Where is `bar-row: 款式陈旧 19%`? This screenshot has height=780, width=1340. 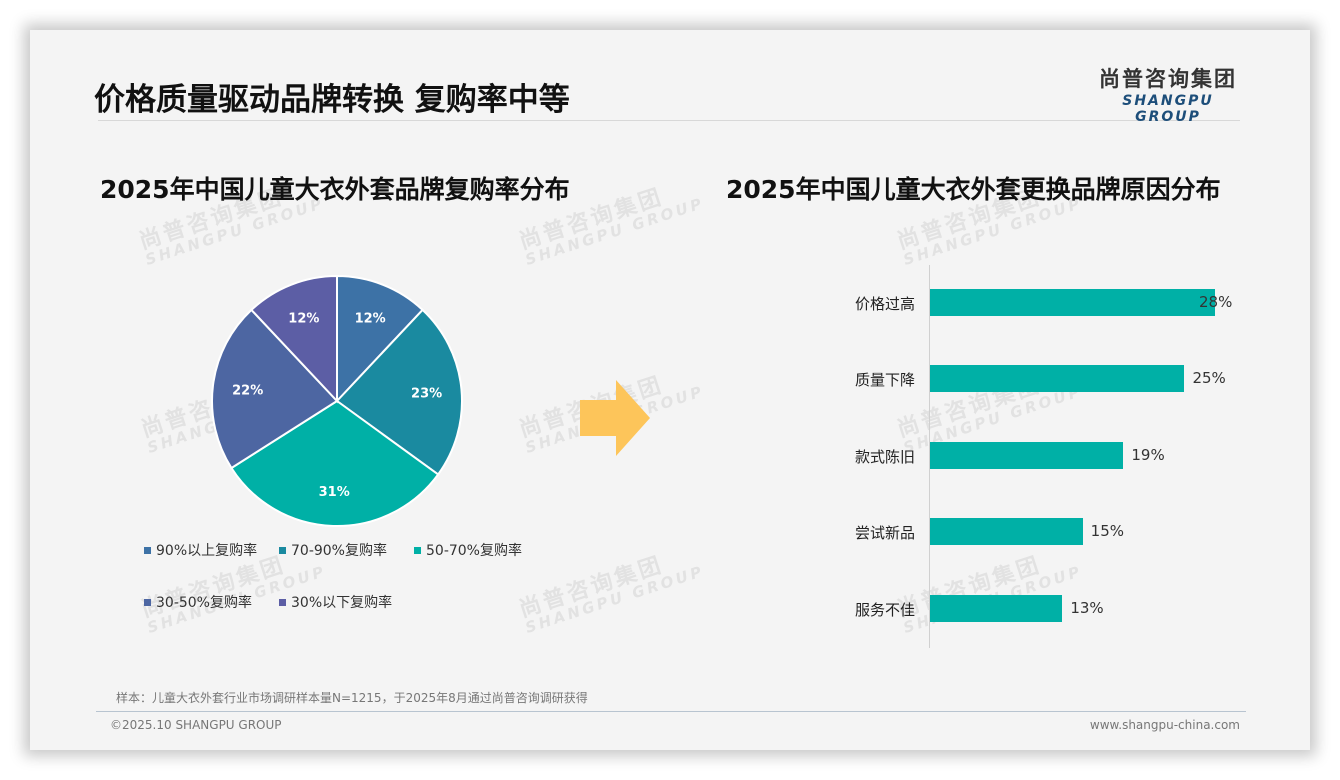
bar-row: 款式陈旧 19% is located at coordinates (1040, 456).